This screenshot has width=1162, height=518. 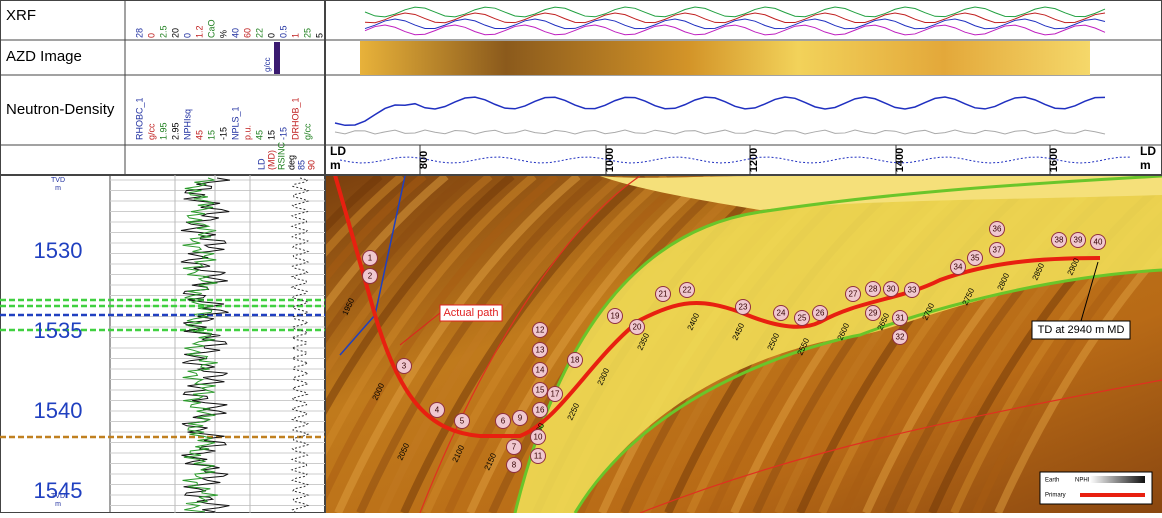 I want to click on station-label: 1, so click(x=370, y=258).